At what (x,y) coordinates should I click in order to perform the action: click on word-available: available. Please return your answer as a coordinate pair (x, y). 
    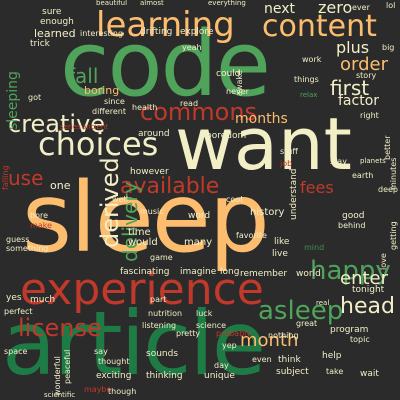
    Looking at the image, I should click on (170, 186).